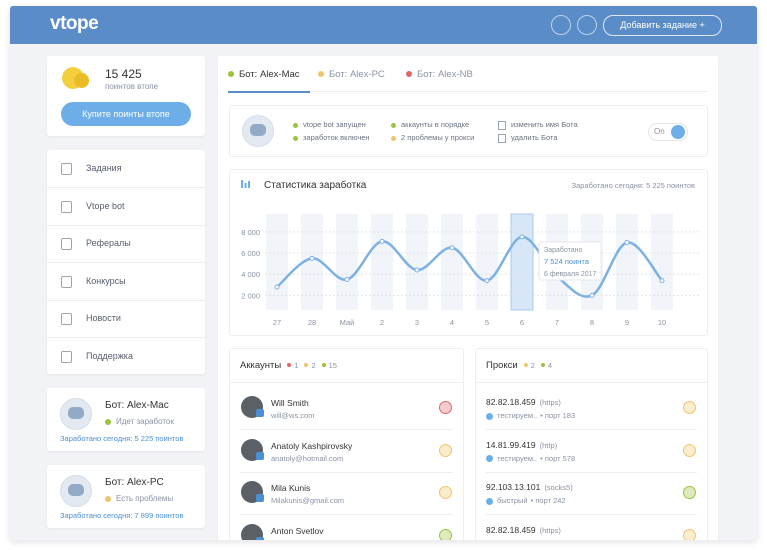 This screenshot has width=767, height=550. Describe the element at coordinates (126, 319) in the screenshot. I see `nav-item: Новости` at that location.